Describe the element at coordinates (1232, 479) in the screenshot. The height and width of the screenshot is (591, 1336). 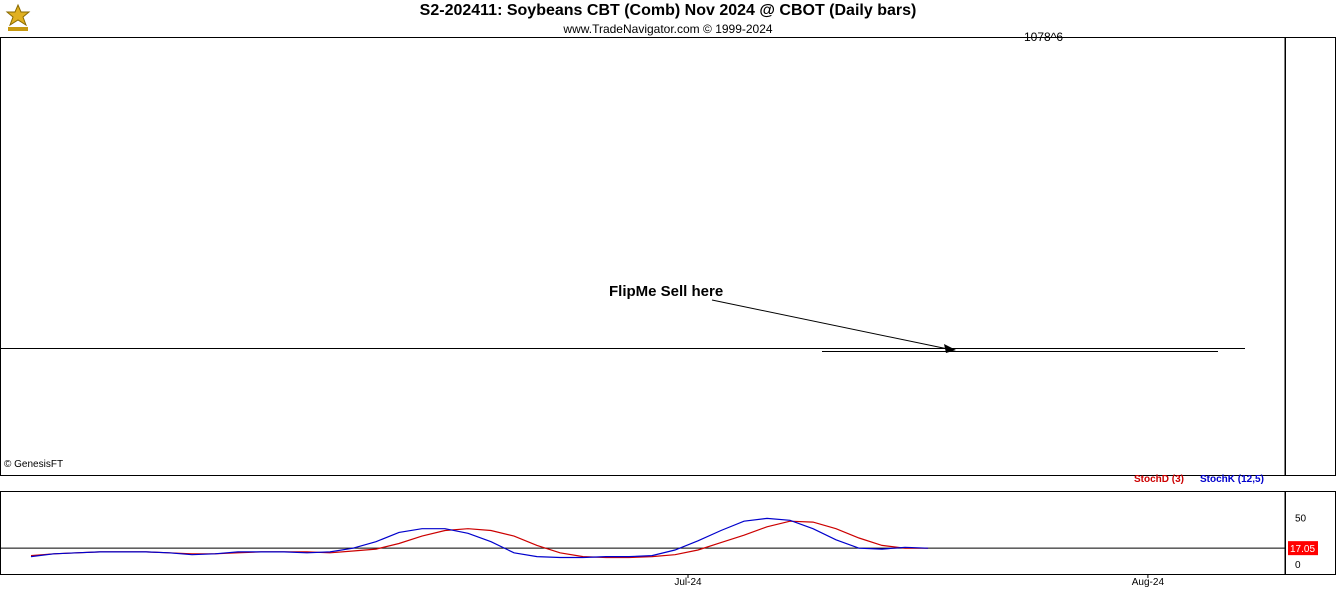
I see `stoch-legend-item: StochK (12,5)` at that location.